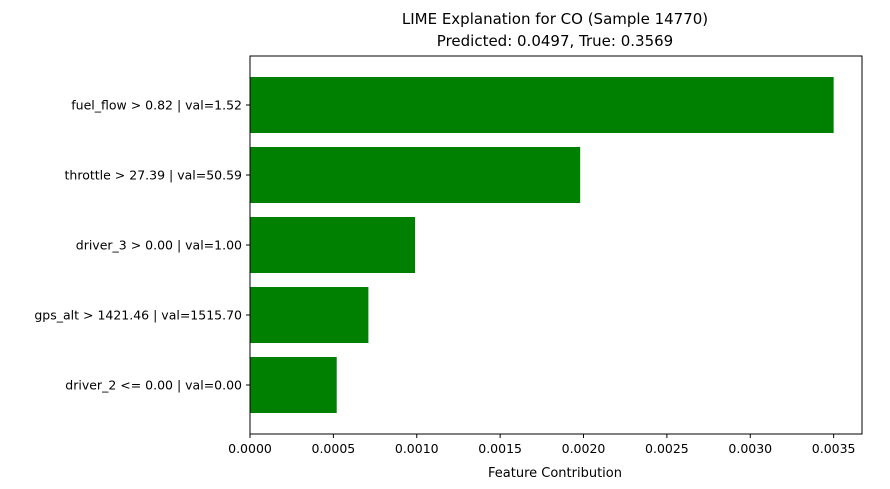  Describe the element at coordinates (417, 448) in the screenshot. I see `x-tick-label: 0.0010` at that location.